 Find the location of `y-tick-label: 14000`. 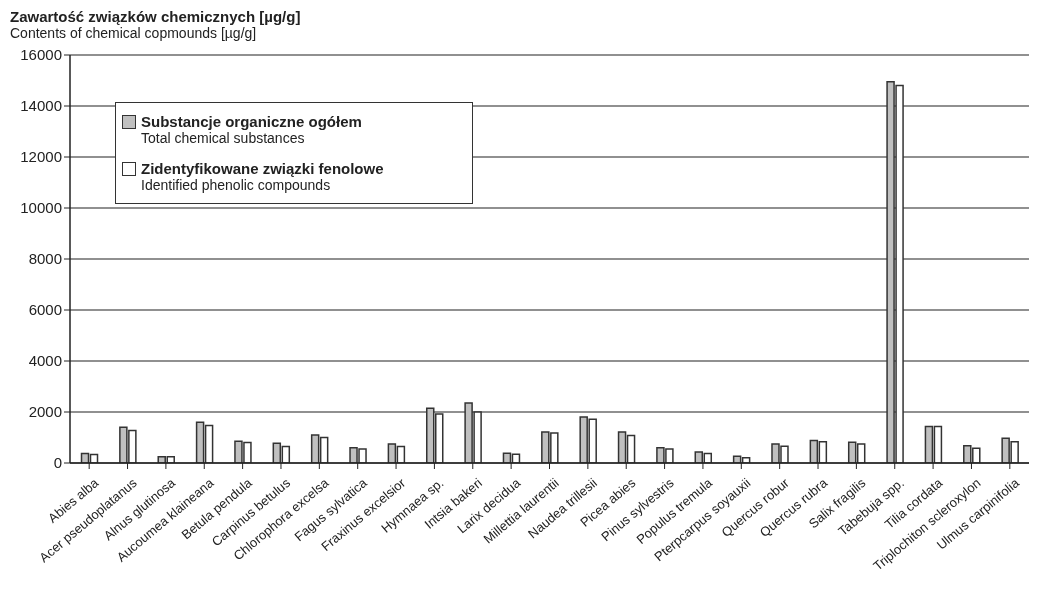

y-tick-label: 14000 is located at coordinates (41, 106).